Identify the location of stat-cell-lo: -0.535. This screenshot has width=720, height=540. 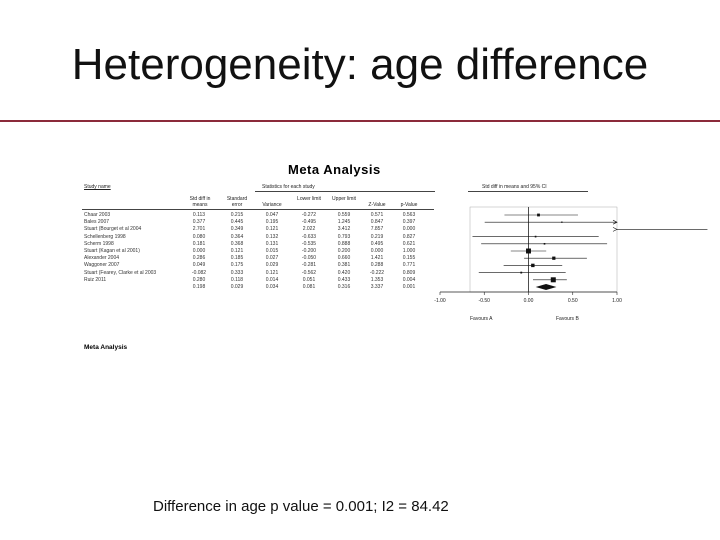
(309, 243).